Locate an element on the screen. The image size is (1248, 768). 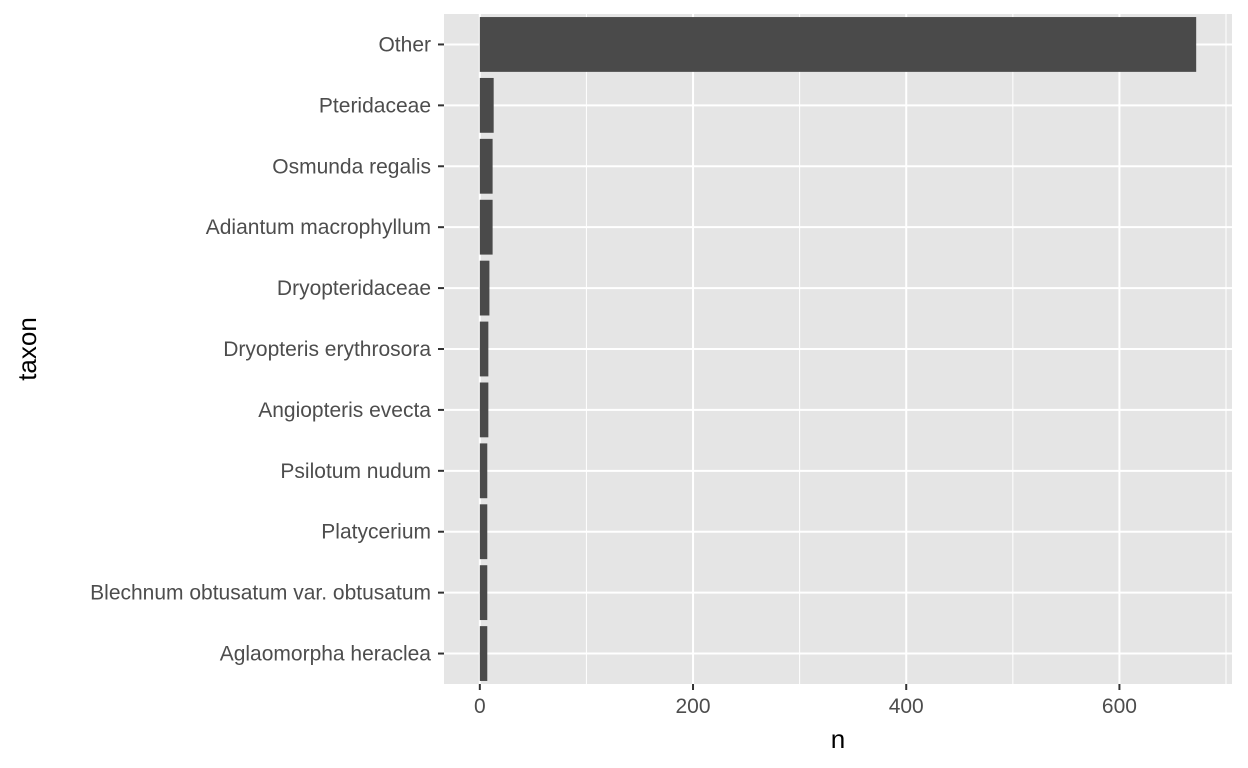
y-tick-label: Psilotum nudum is located at coordinates (355, 471).